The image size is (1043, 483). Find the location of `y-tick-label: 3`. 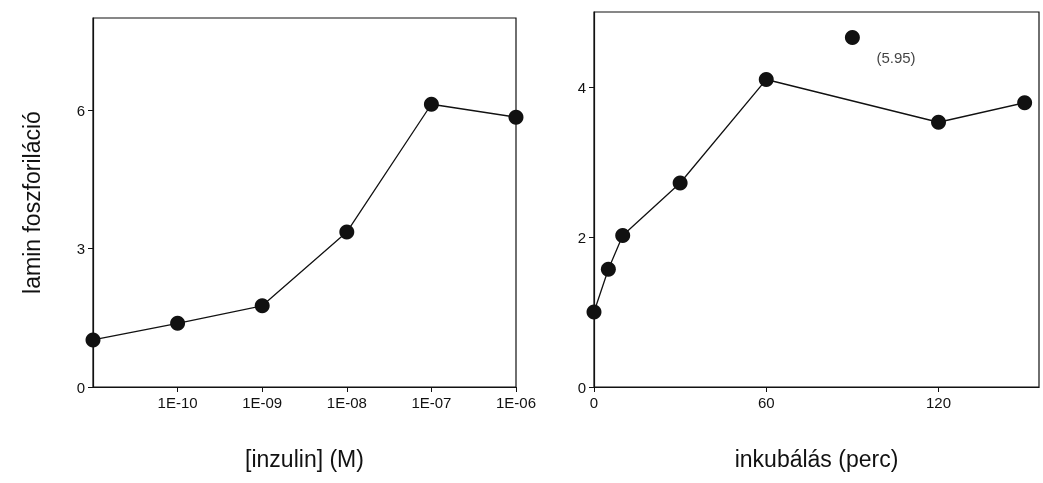

y-tick-label: 3 is located at coordinates (80, 249).